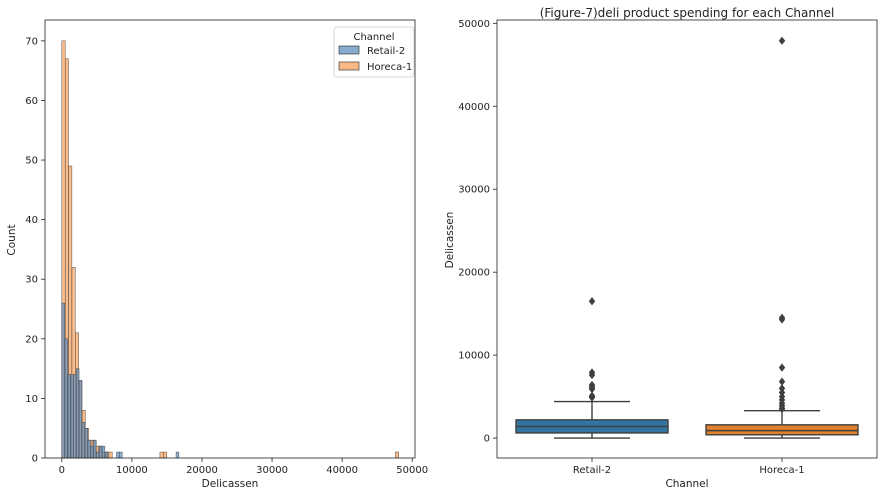 This screenshot has height=496, width=885. What do you see at coordinates (412, 470) in the screenshot?
I see `hist-x-tick-label: 50000` at bounding box center [412, 470].